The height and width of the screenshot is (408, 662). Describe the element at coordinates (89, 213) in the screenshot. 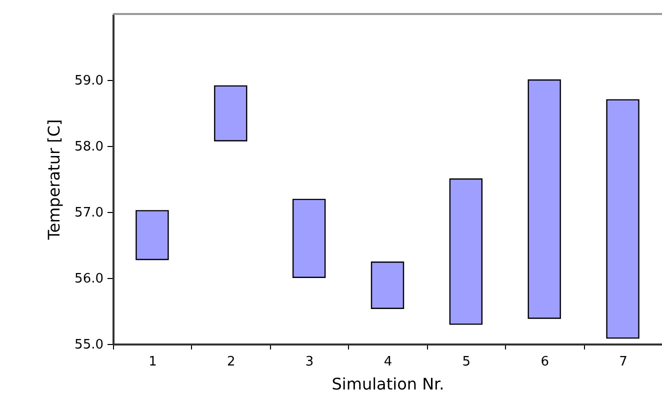

I see `y-tick-label: 57.0` at that location.